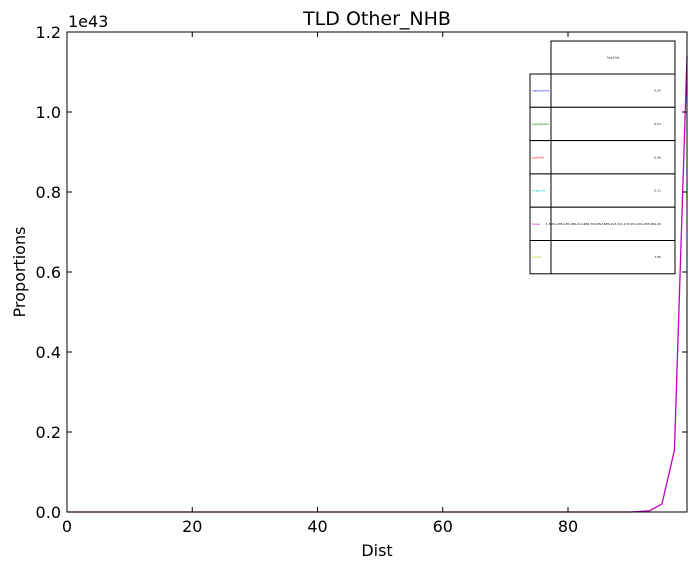 Image resolution: width=697 pixels, height=570 pixels. Describe the element at coordinates (48, 272) in the screenshot. I see `y-tick-label: 0.6` at that location.